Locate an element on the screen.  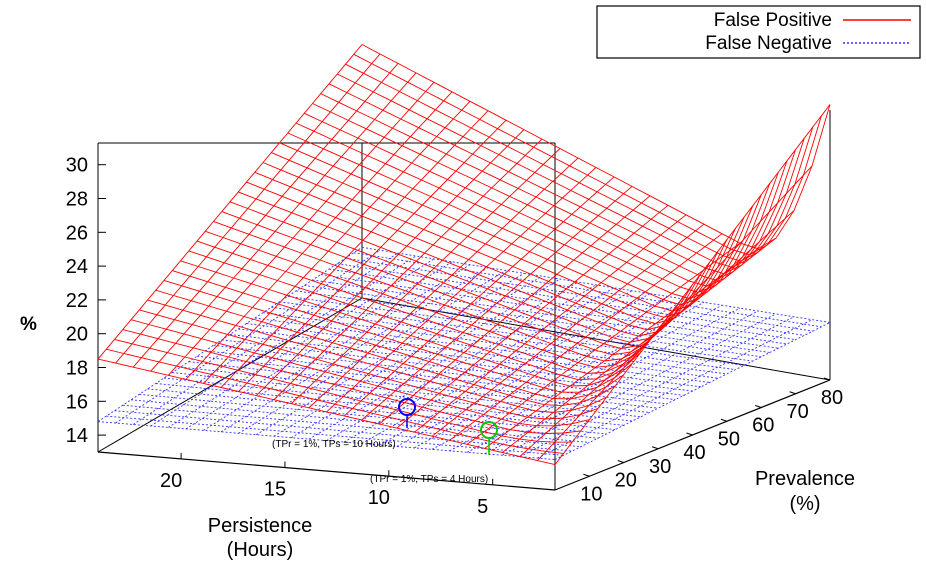
persistence-tick-label: 20 is located at coordinates (171, 481).